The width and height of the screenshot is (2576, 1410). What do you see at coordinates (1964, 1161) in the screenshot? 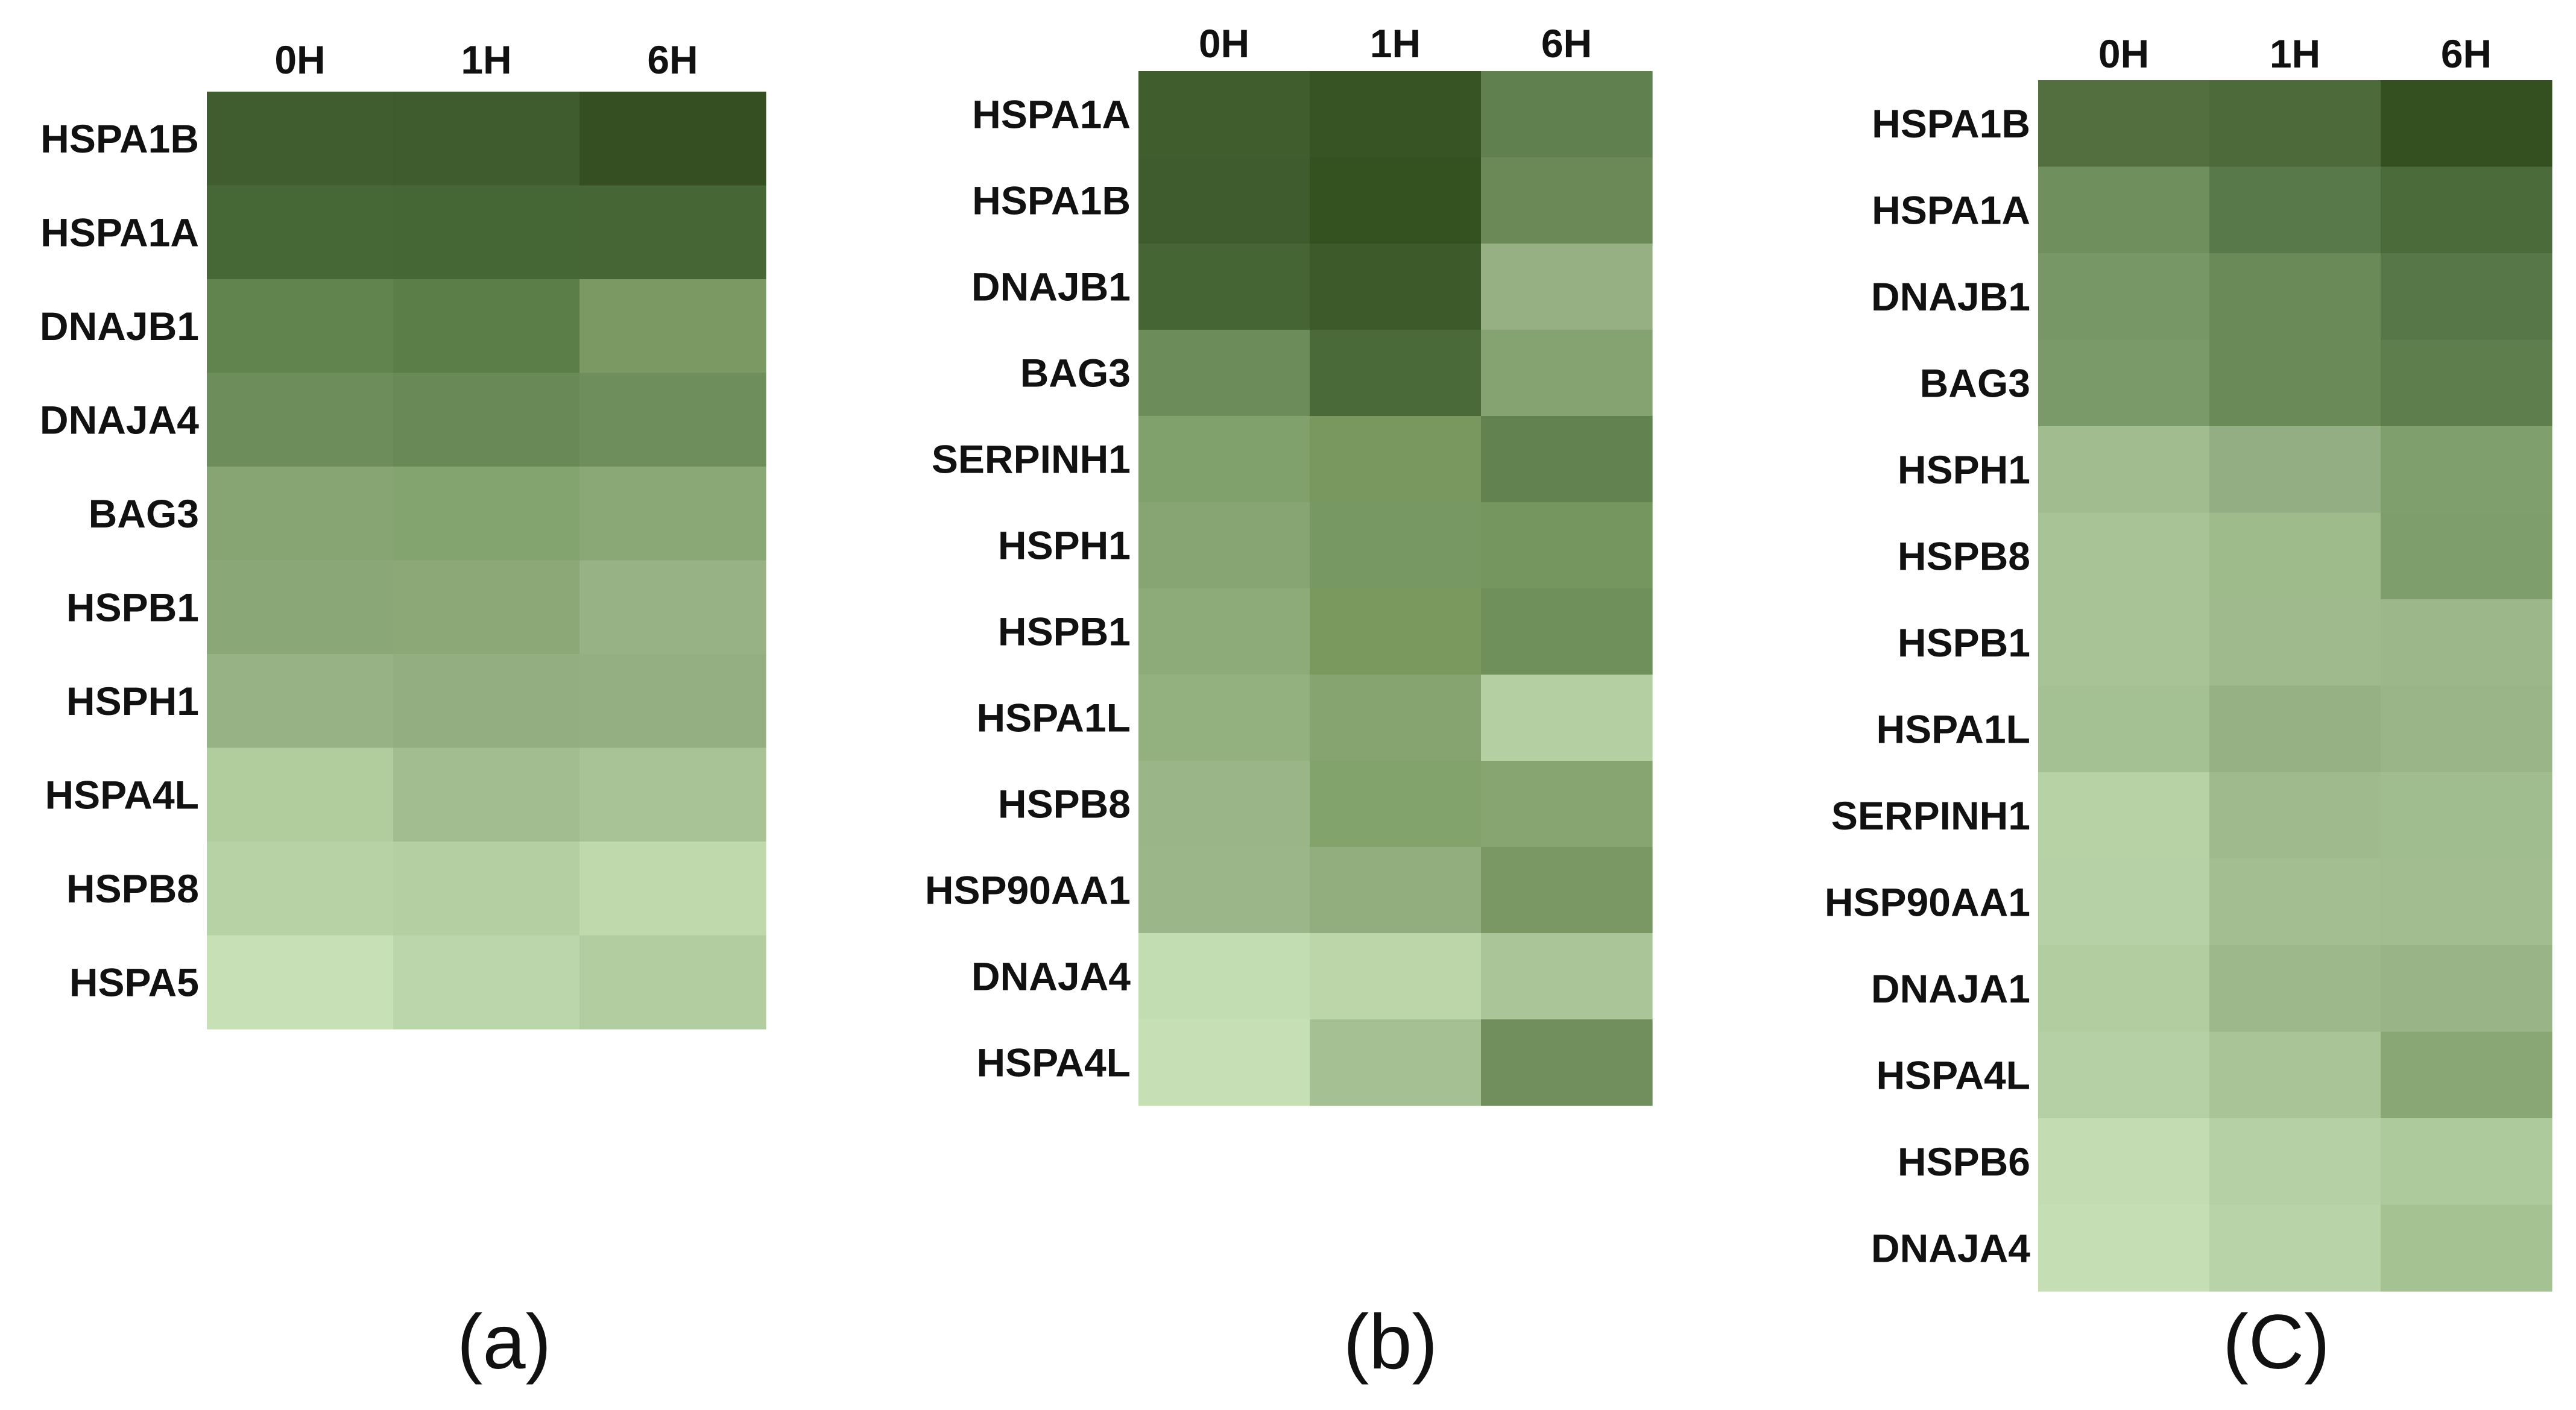
I see `gene-label: HSPB6` at bounding box center [1964, 1161].